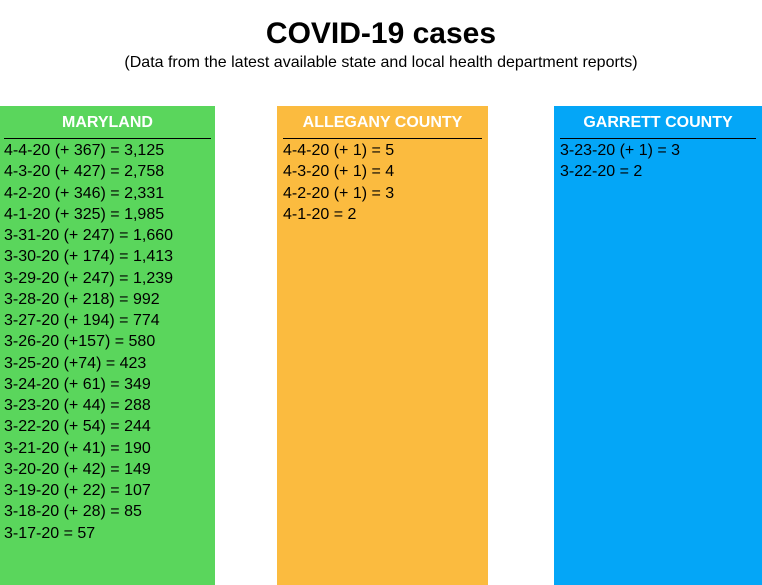 The image size is (762, 585). I want to click on case-entry: 3-22-20 (+ 54) = 244, so click(77, 427).